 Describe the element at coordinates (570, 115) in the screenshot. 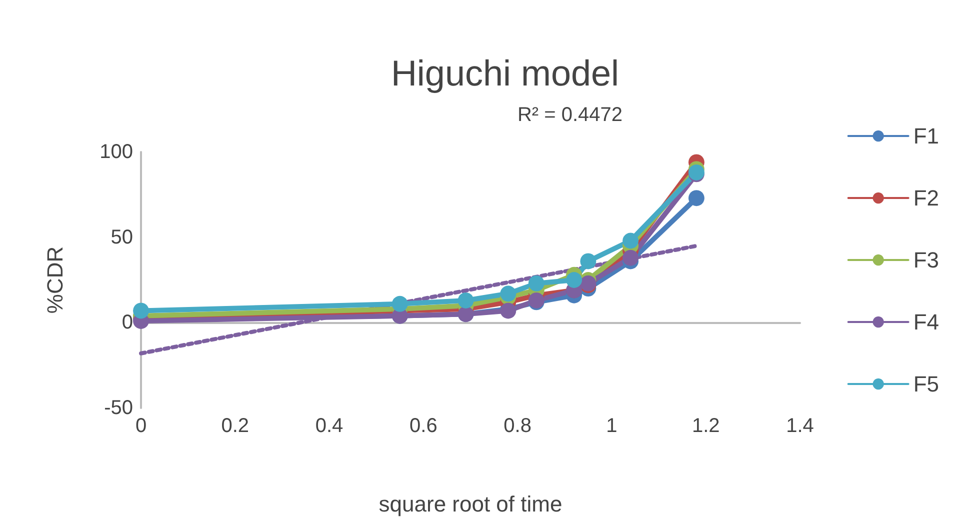

I see `text: R² = 0.4472` at that location.